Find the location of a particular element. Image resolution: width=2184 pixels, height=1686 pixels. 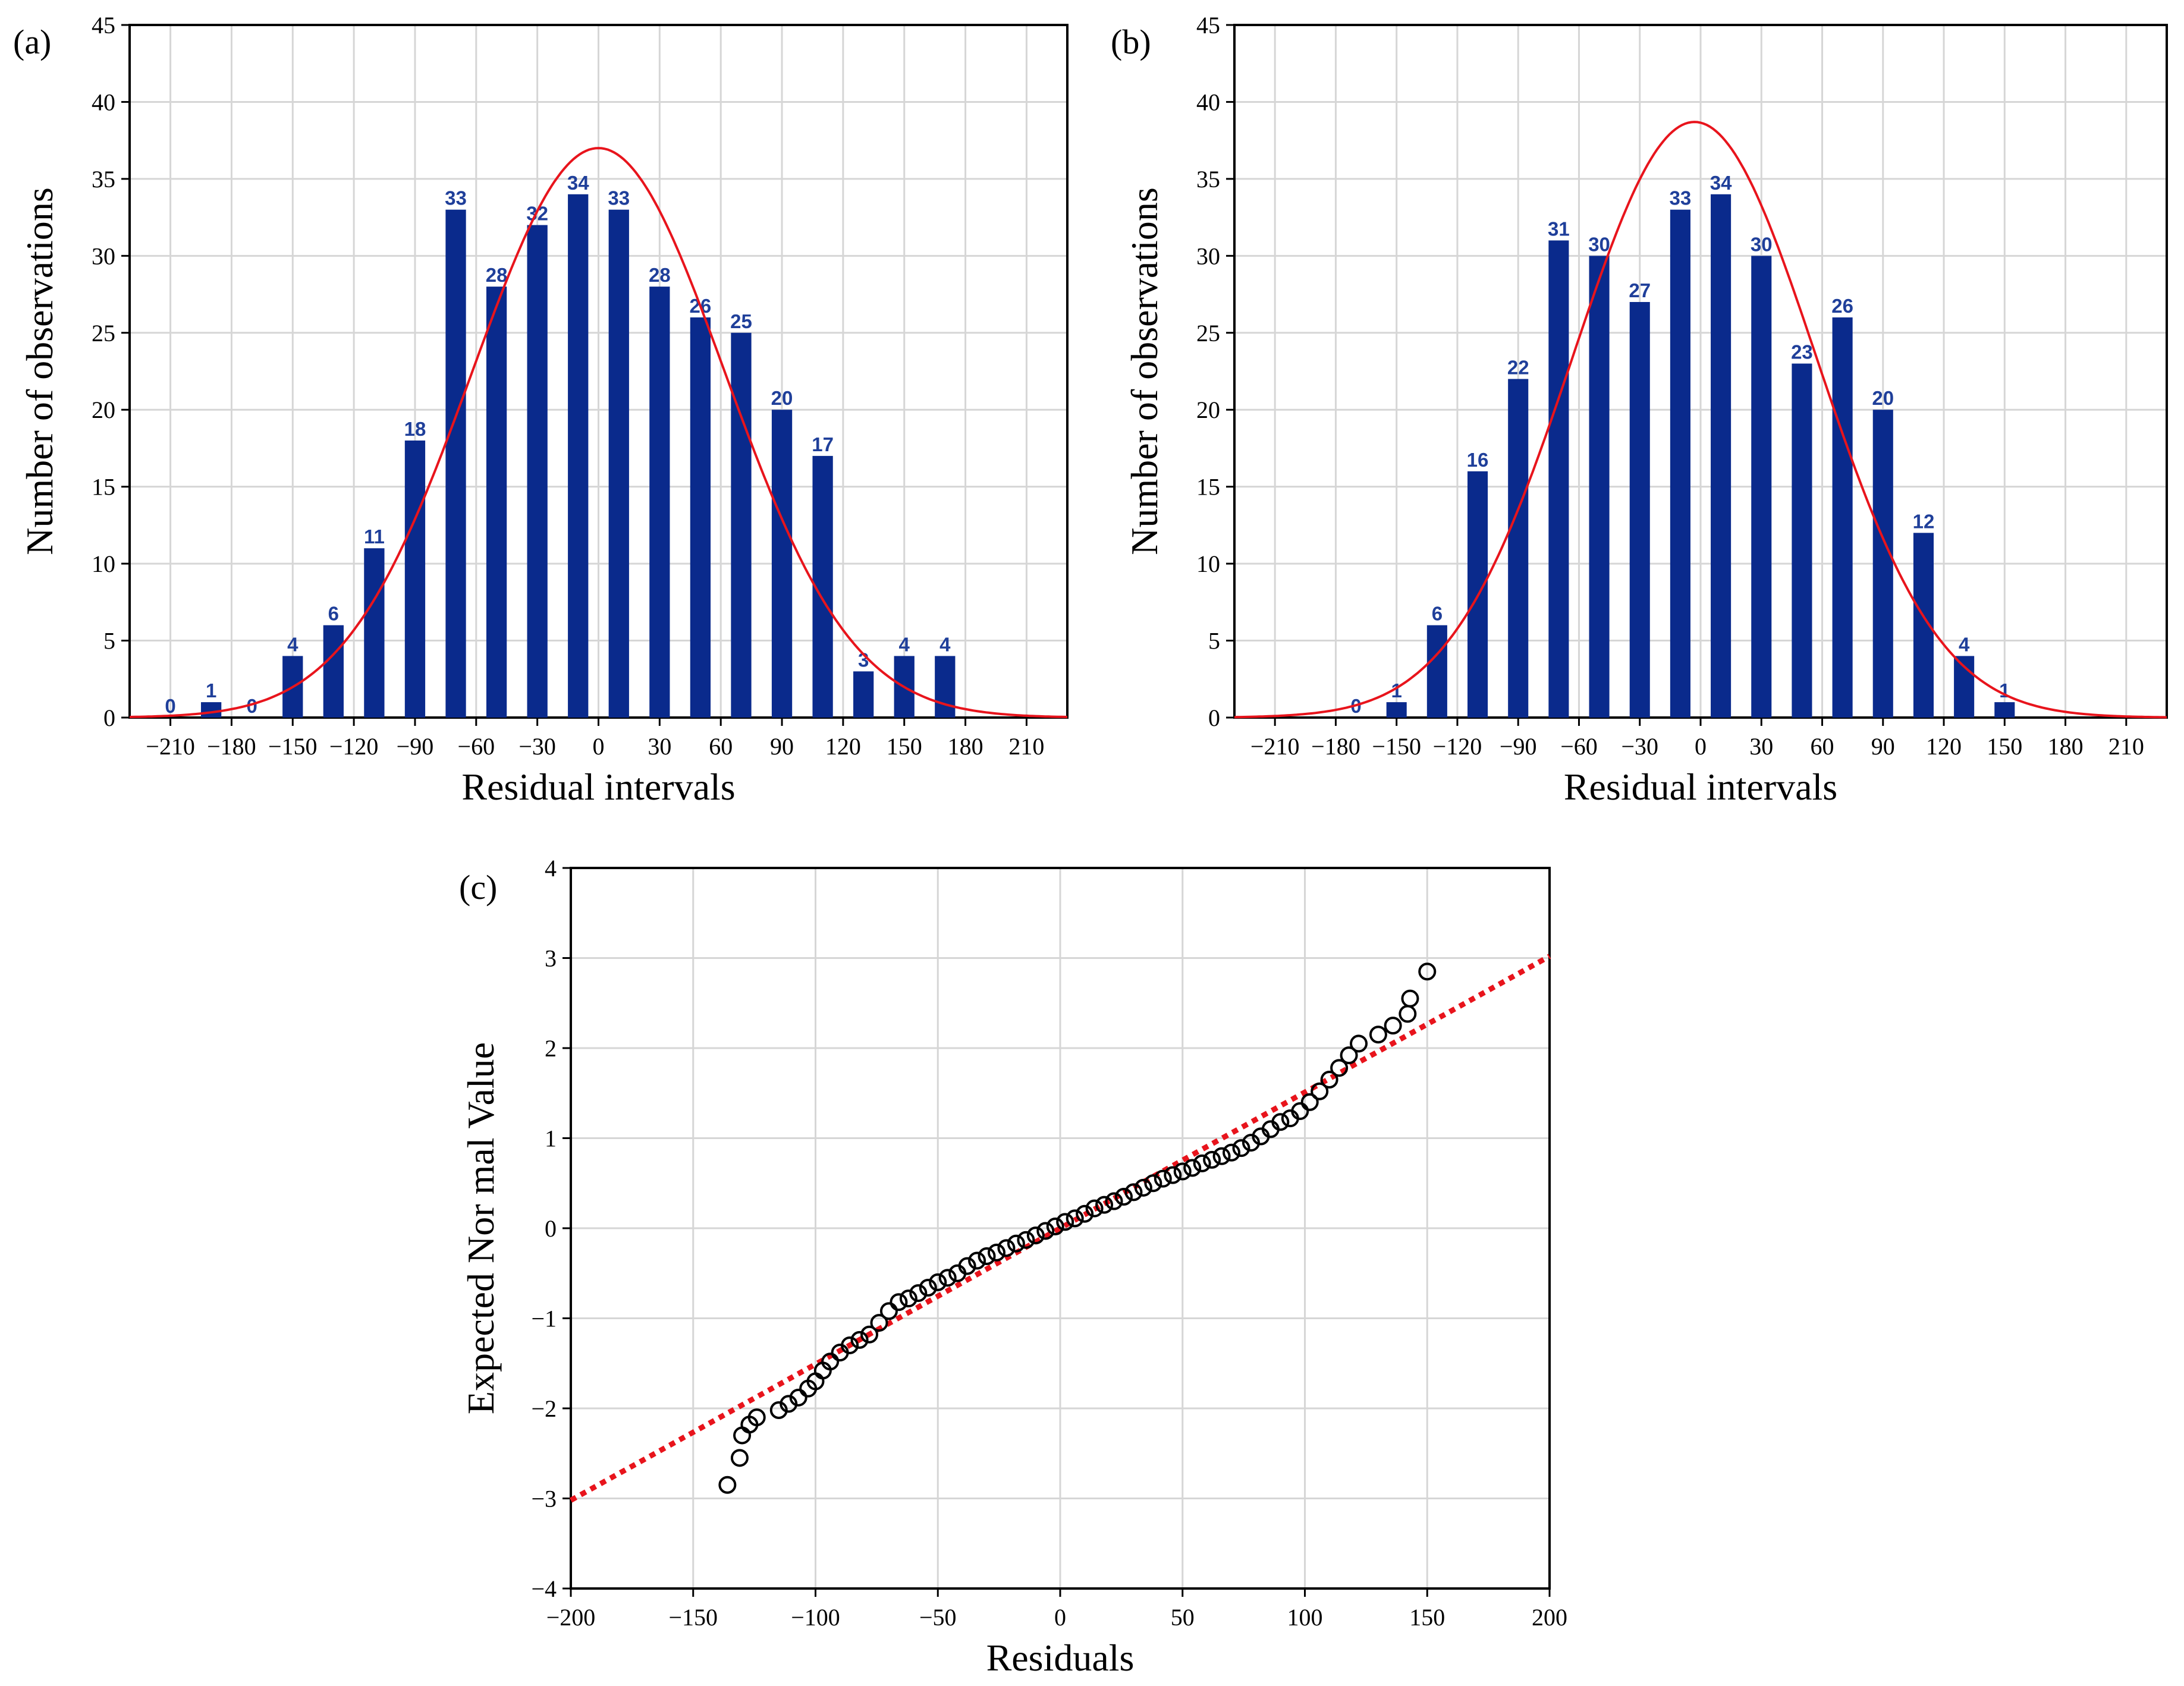

y-tick-label: −4 is located at coordinates (544, 1588).